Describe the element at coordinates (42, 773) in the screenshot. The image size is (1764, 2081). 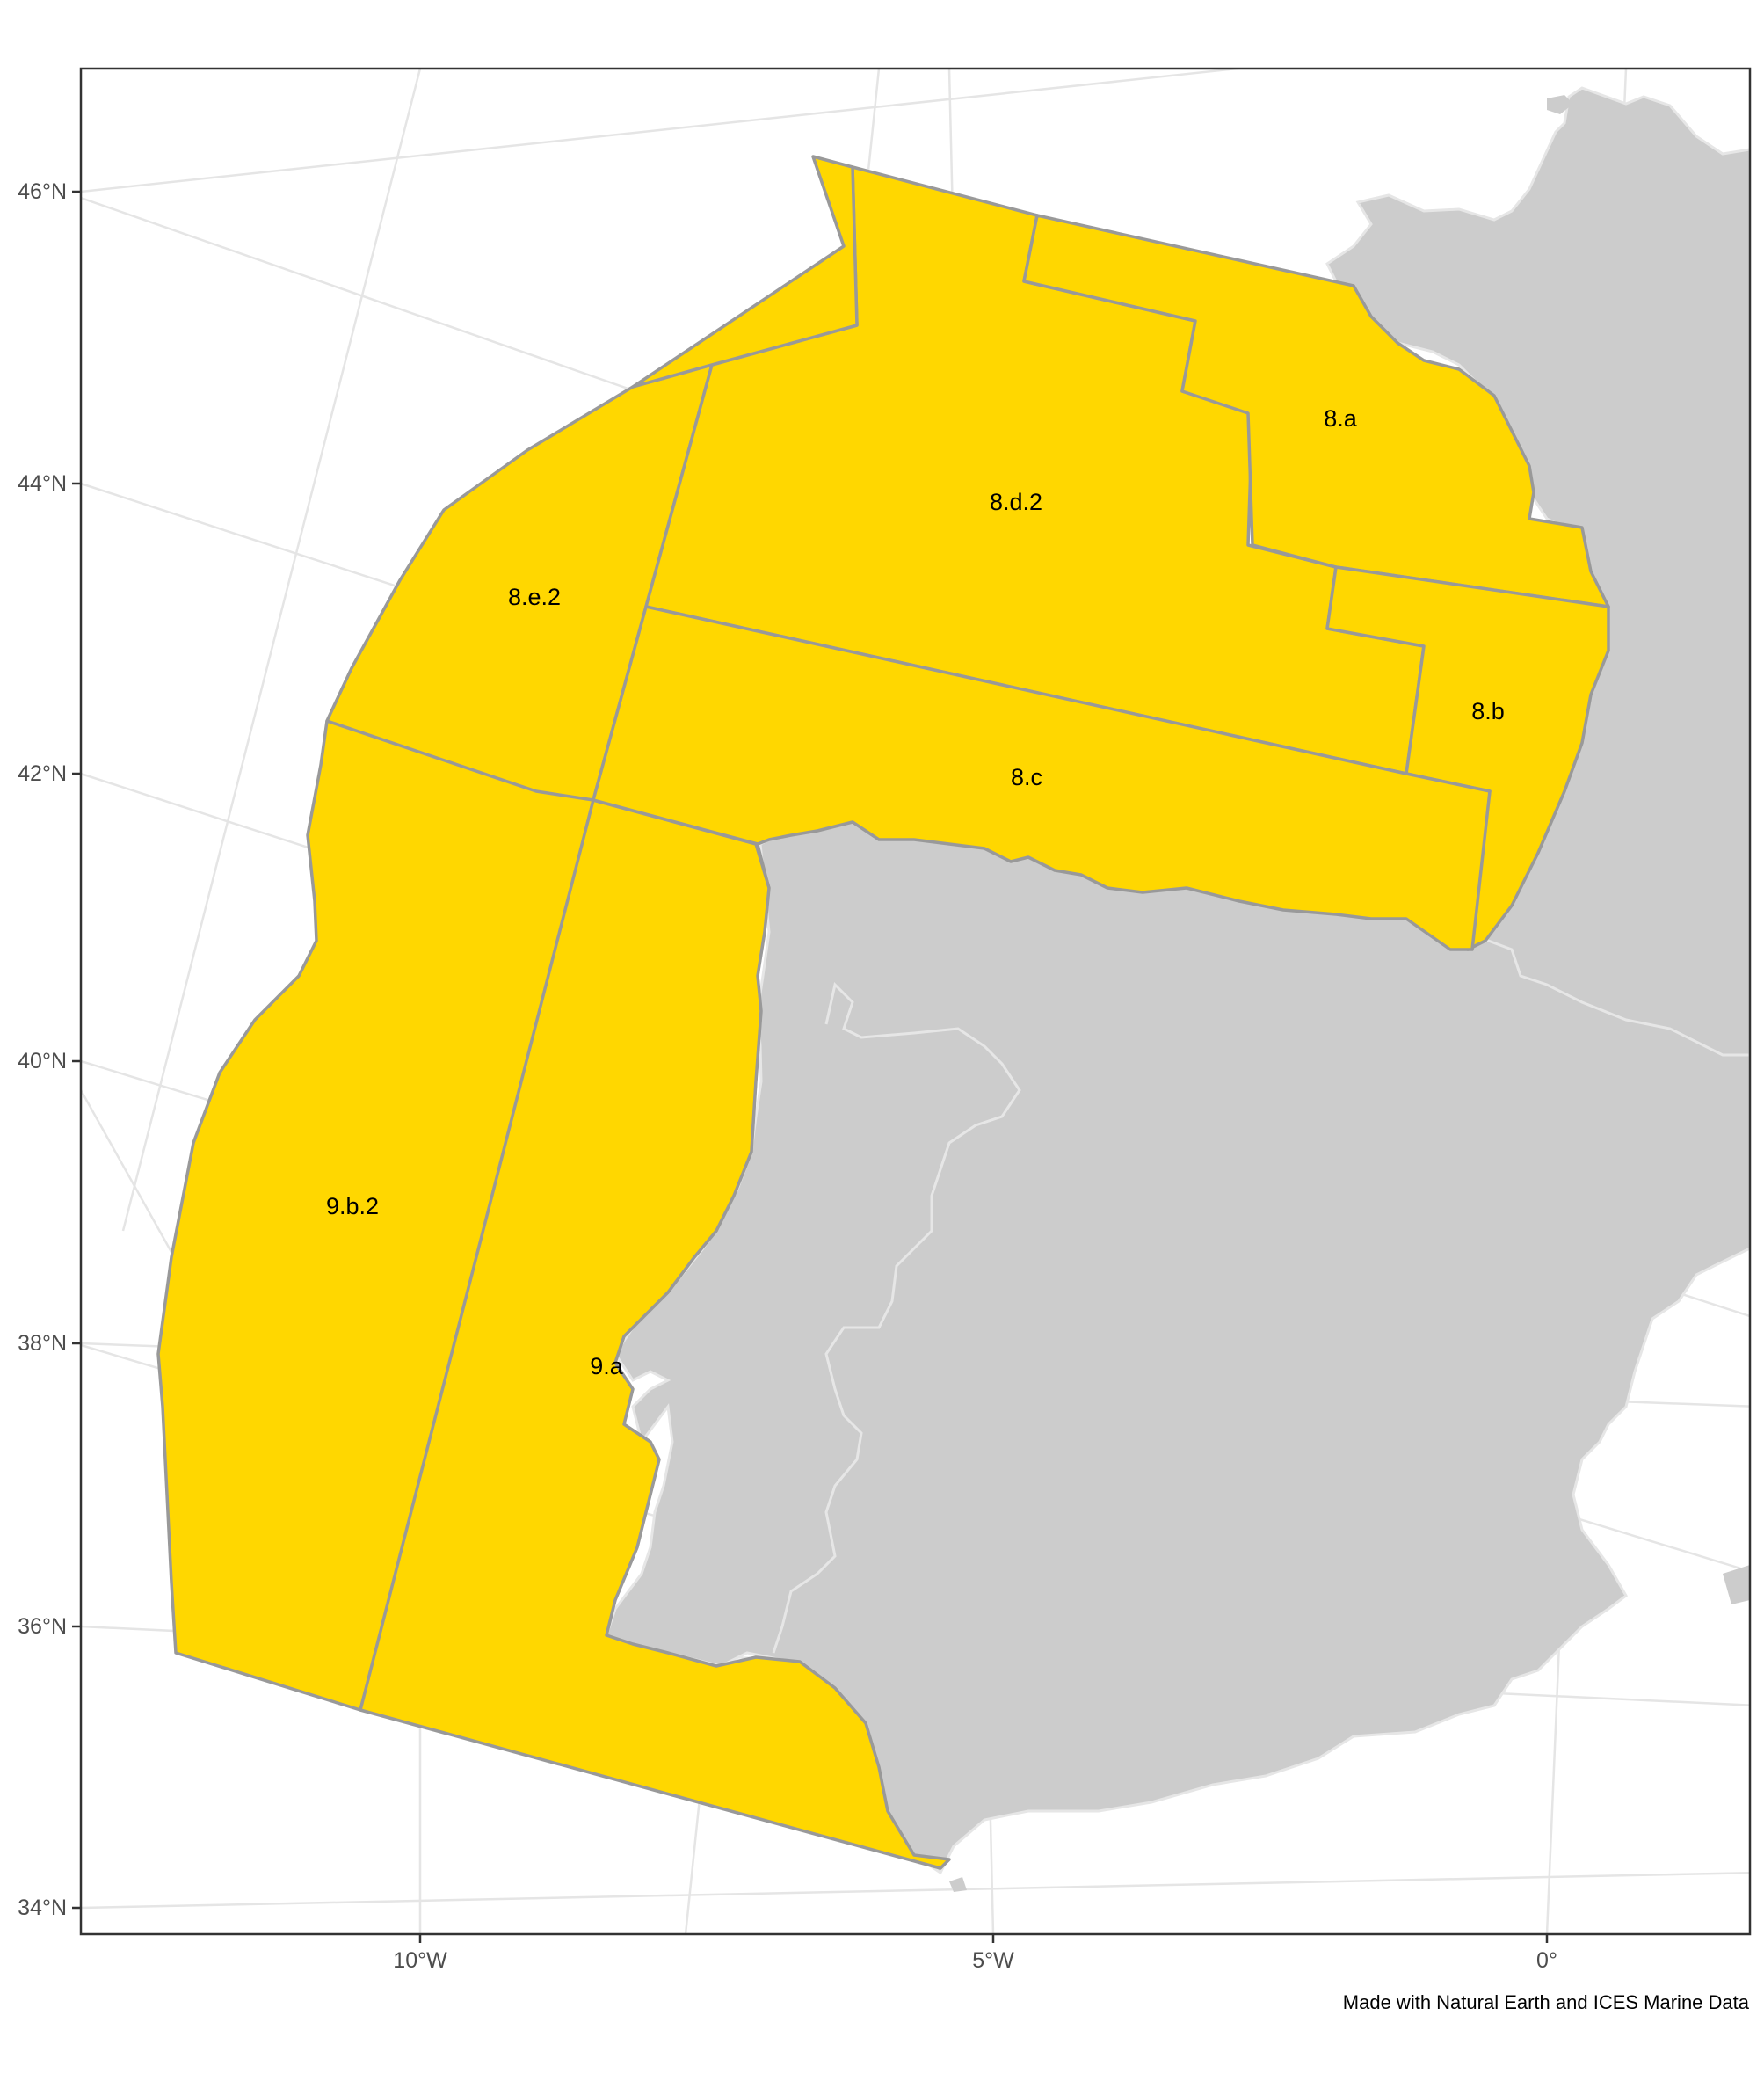
I see `y-tick-label-42n: 42°N` at that location.